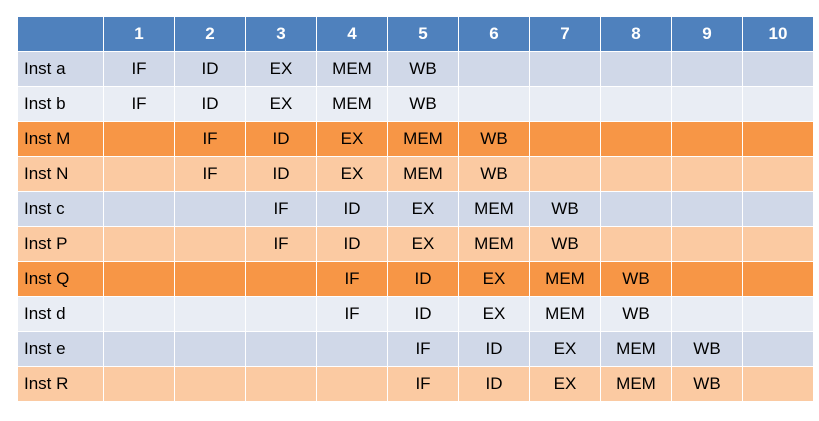 Image resolution: width=819 pixels, height=421 pixels. I want to click on cycle-header: 8, so click(636, 34).